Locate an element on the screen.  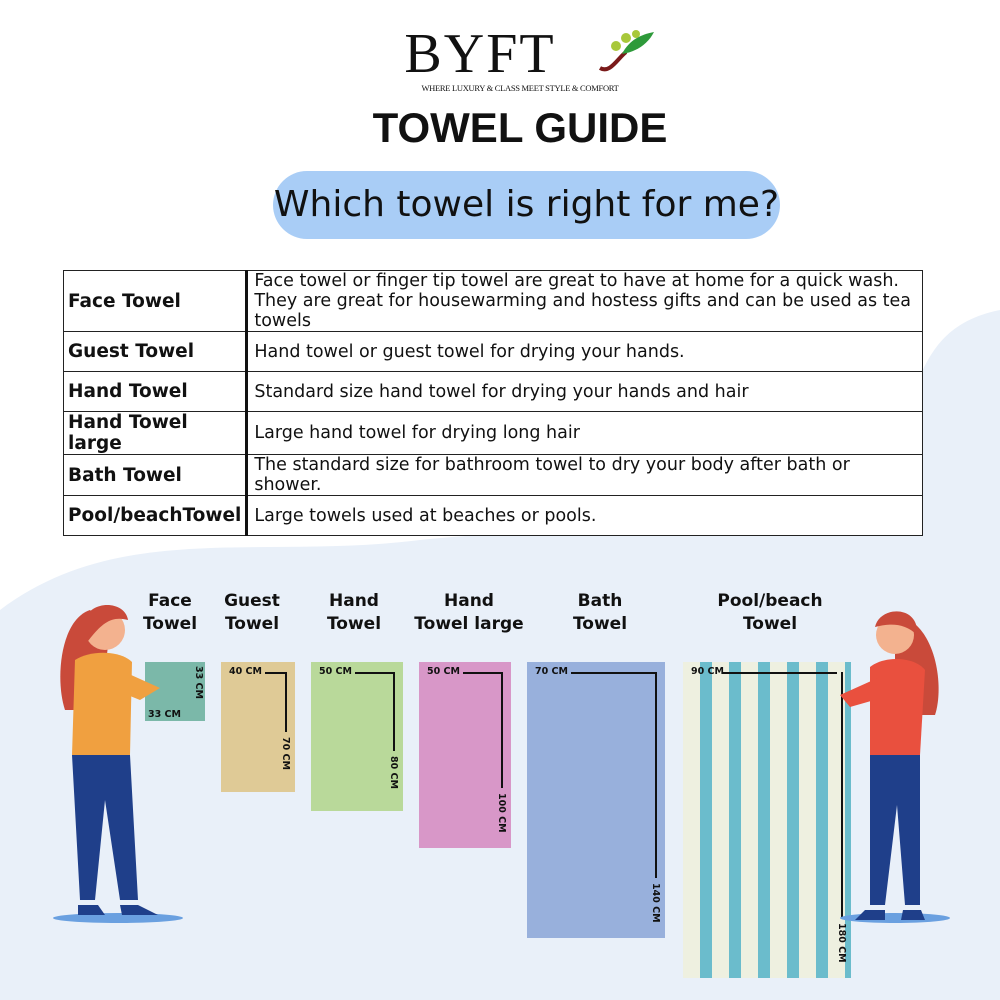
towel-label: Hand Towel large is located at coordinates (469, 613).